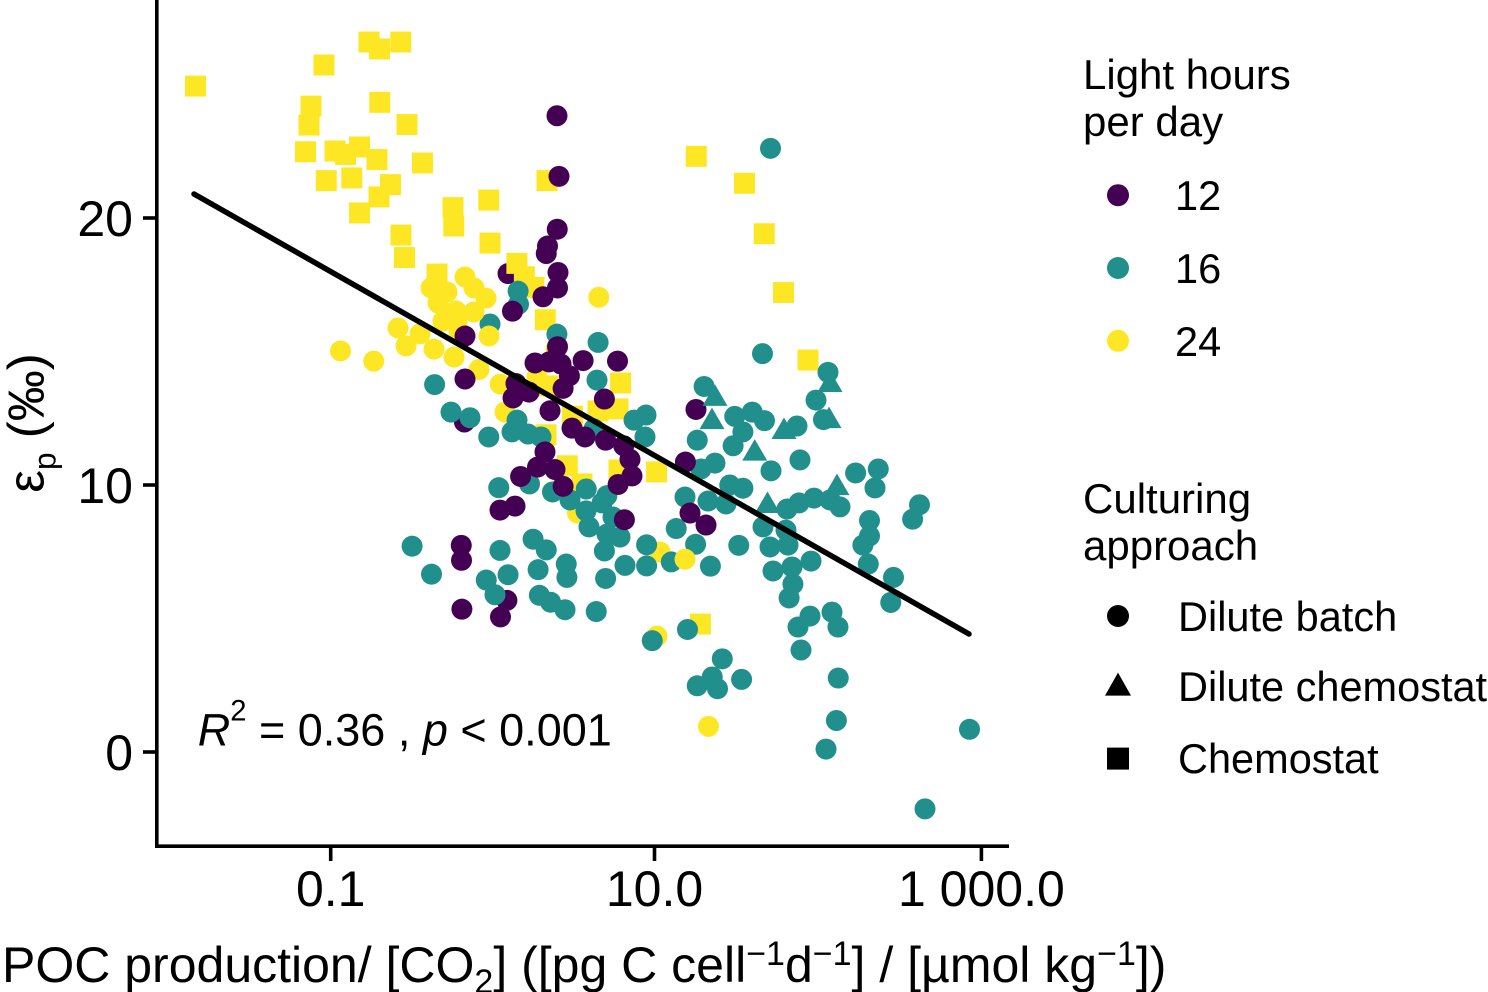  I want to click on legend-label-chemostat: Chemostat, so click(1278, 758).